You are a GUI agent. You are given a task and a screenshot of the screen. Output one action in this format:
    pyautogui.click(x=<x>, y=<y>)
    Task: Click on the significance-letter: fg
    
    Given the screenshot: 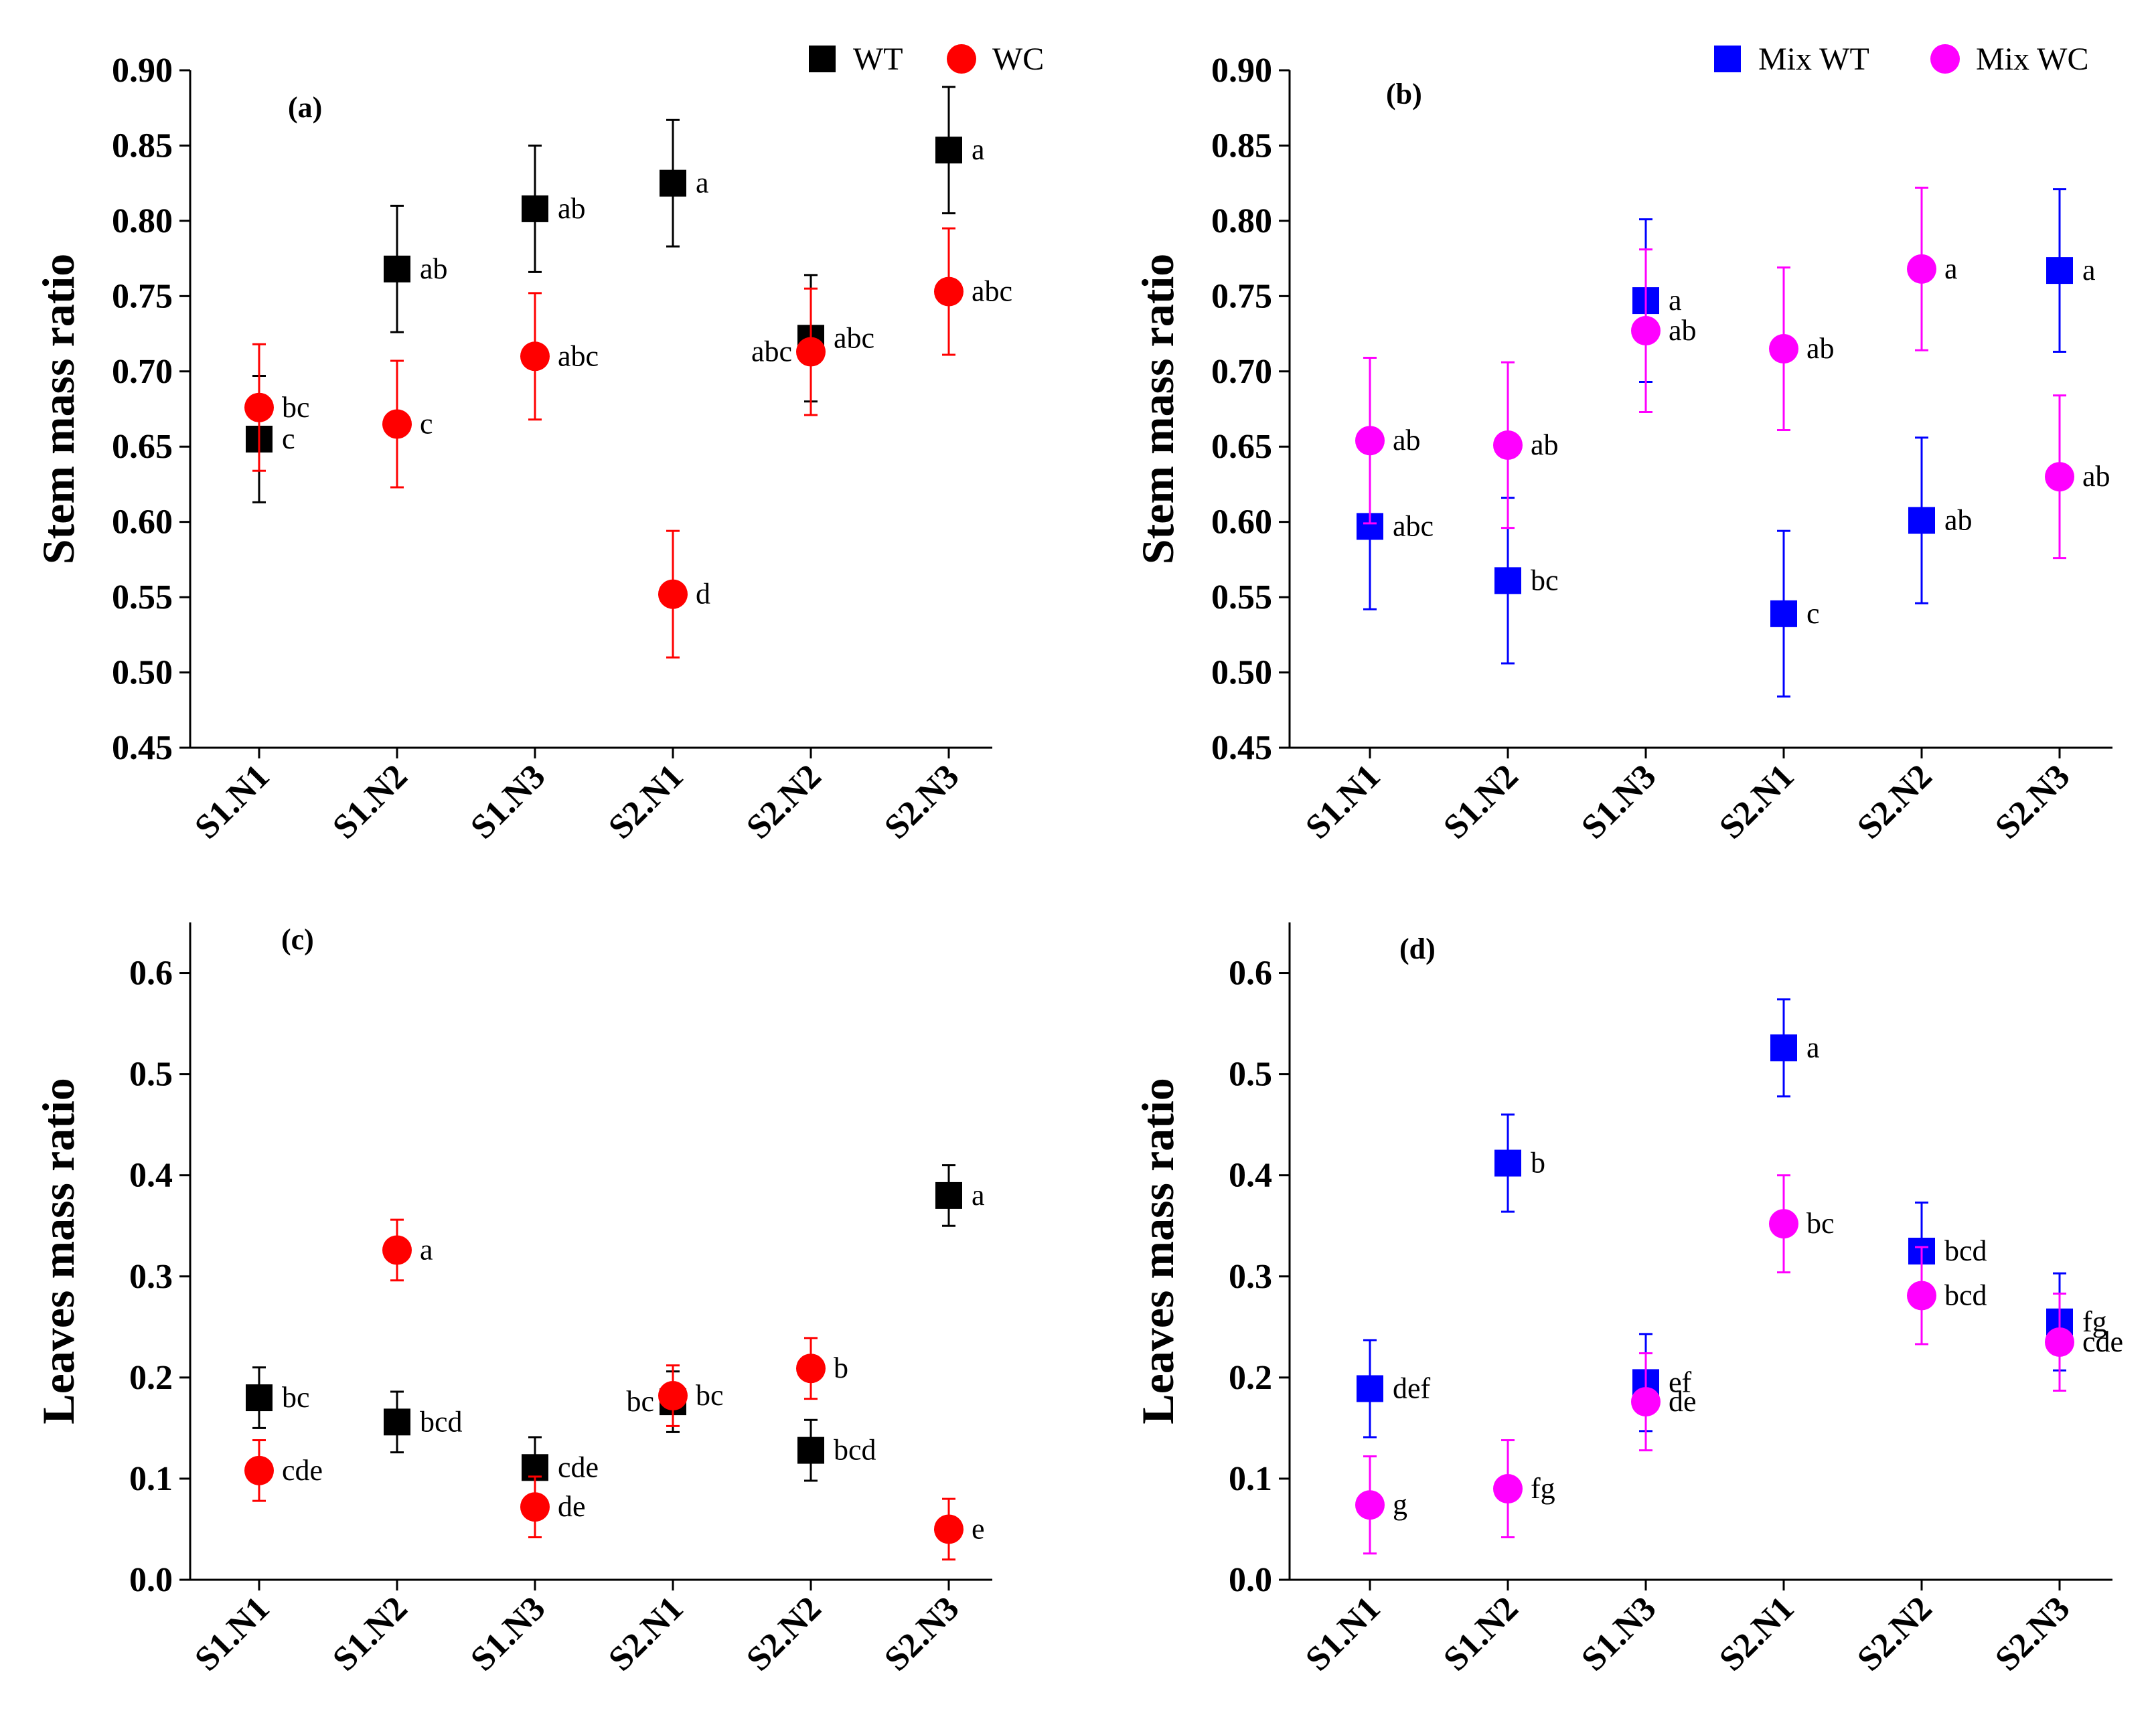 What is the action you would take?
    pyautogui.click(x=1543, y=1488)
    